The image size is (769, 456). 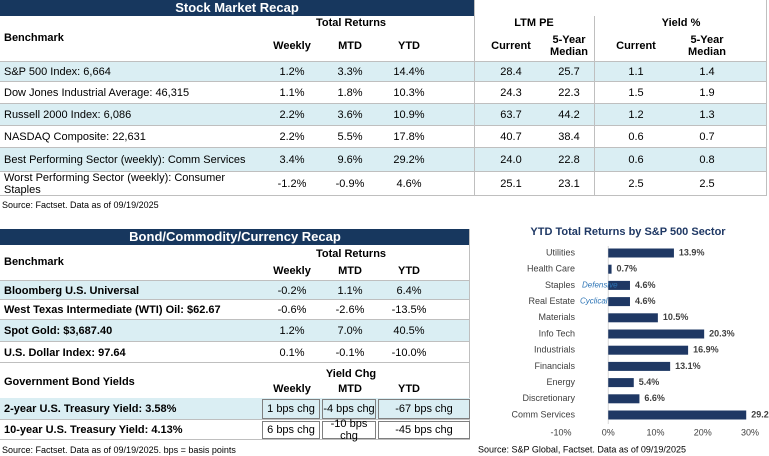 What do you see at coordinates (548, 398) in the screenshot?
I see `category-label: Discretionary` at bounding box center [548, 398].